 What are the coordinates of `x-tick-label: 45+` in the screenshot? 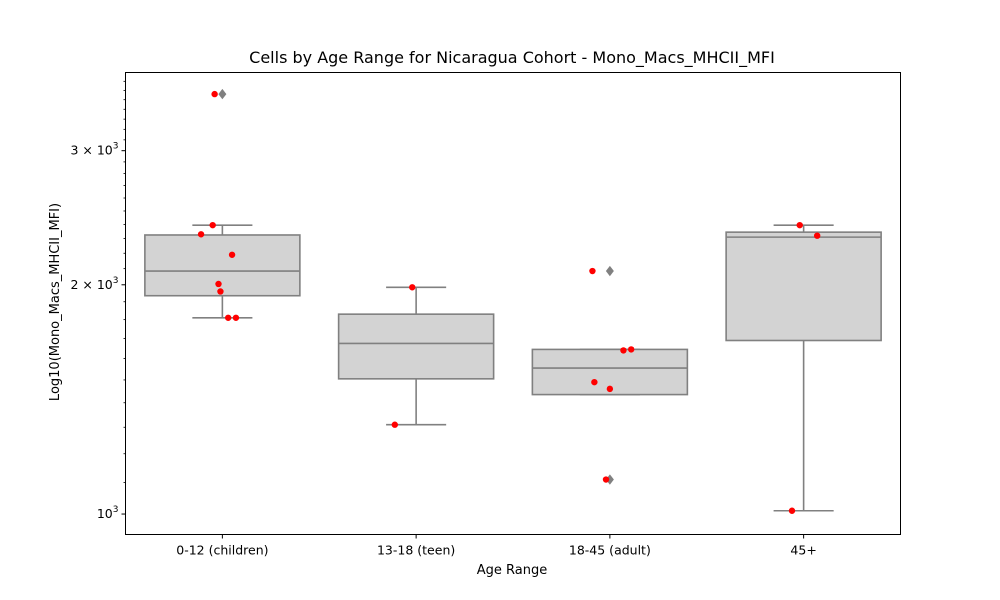 It's located at (803, 550).